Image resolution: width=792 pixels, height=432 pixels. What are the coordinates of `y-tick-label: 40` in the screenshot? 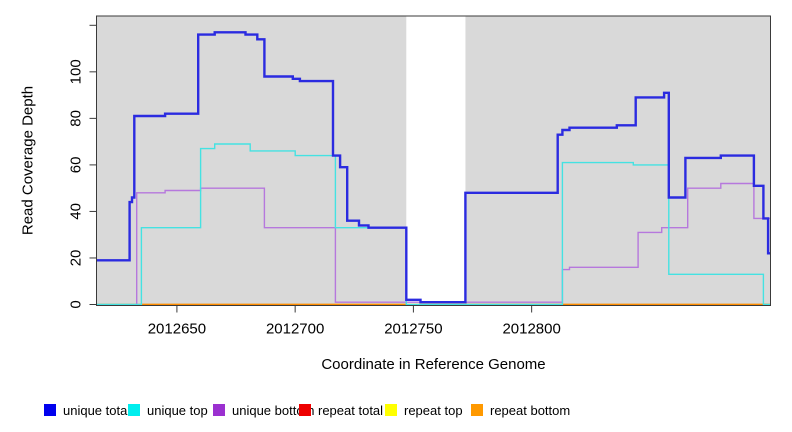 It's located at (76, 211).